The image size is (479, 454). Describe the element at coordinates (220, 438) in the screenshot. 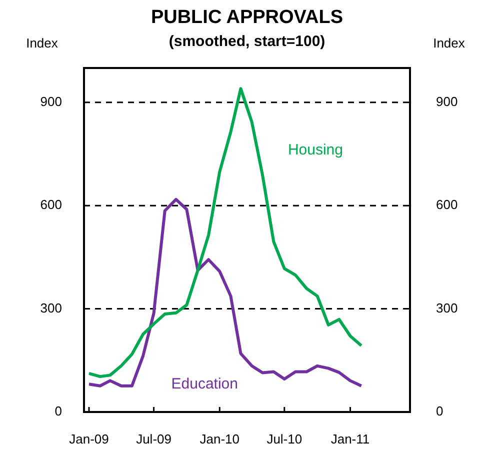

I see `x-tick-label: Jan-10` at that location.